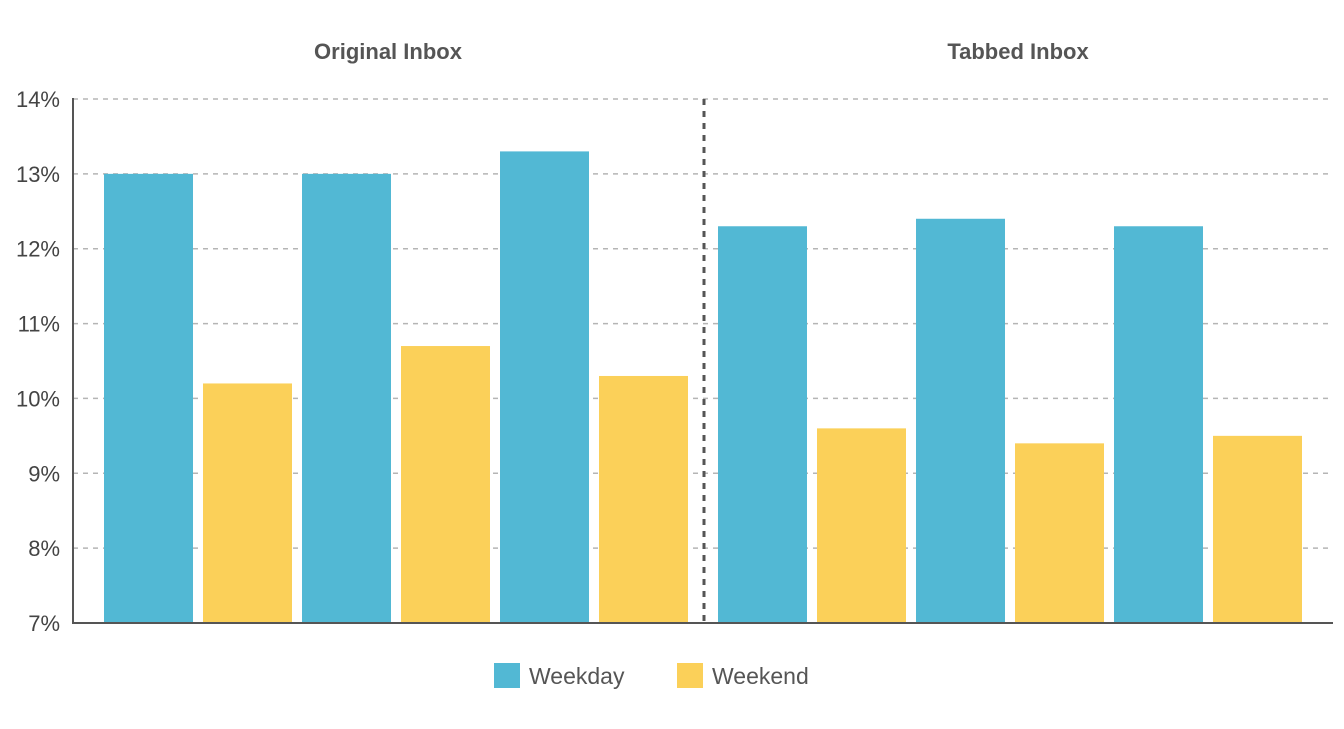 This screenshot has height=729, width=1344. What do you see at coordinates (44, 473) in the screenshot?
I see `y-tick-label: 9%` at bounding box center [44, 473].